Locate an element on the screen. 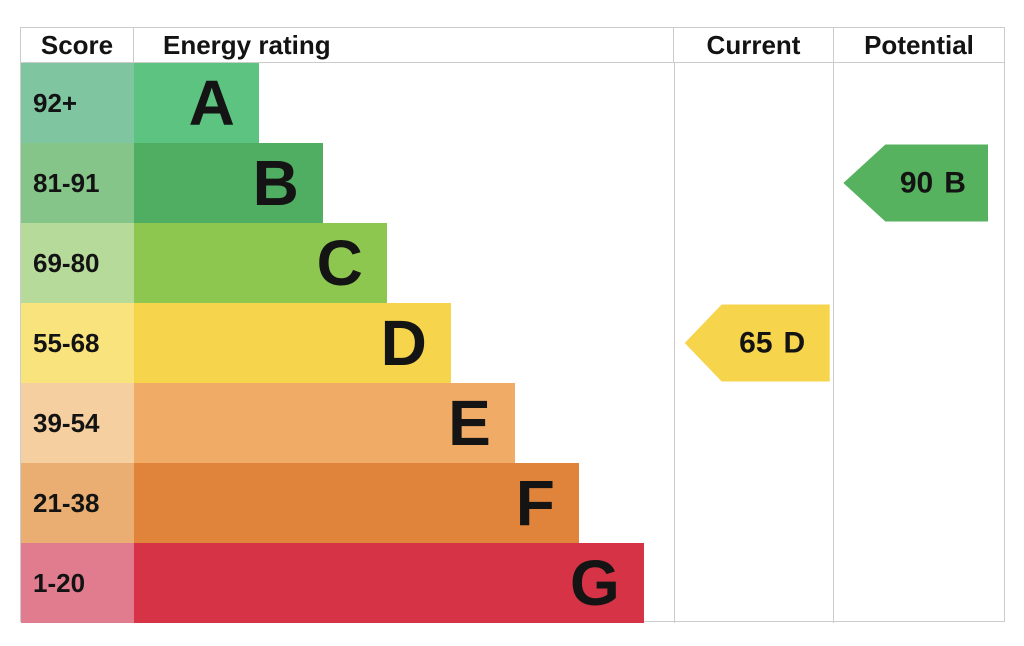 This screenshot has width=1024, height=646. rating-cell-f: F is located at coordinates (403, 503).